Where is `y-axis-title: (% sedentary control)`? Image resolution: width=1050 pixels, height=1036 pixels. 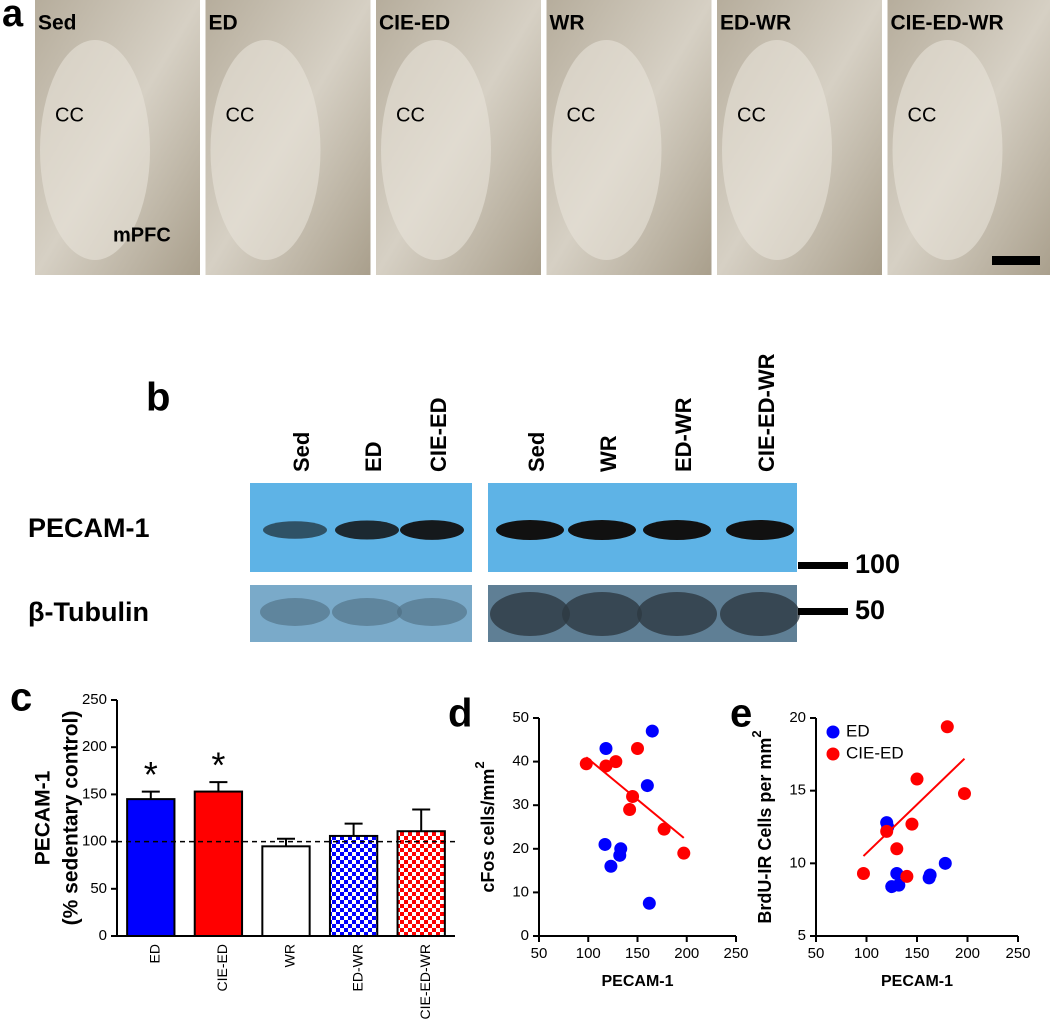
y-axis-title: (% sedentary control) is located at coordinates (71, 818).